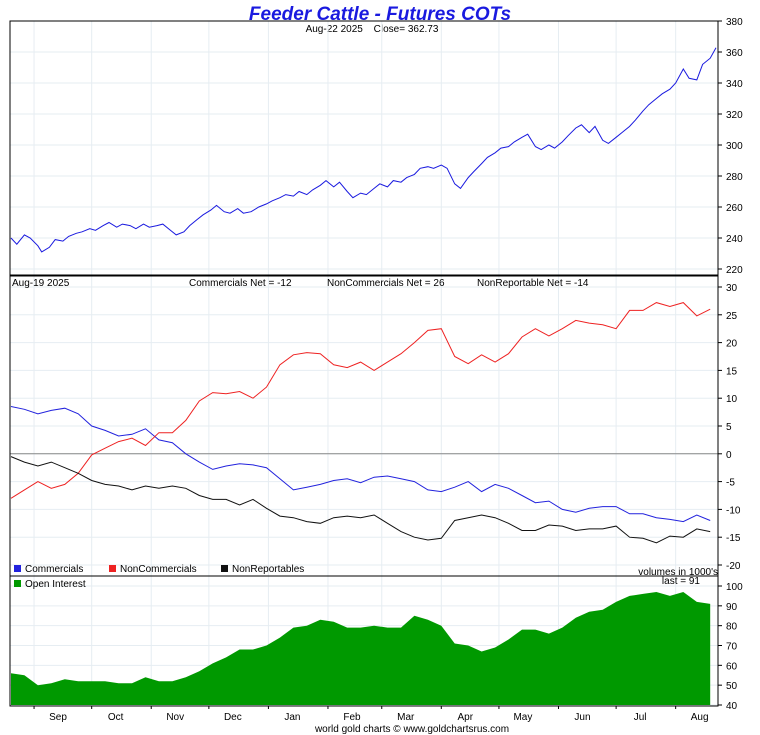 This screenshot has width=760, height=735. I want to click on legend-label-nonreportables: NonReportables, so click(268, 569).